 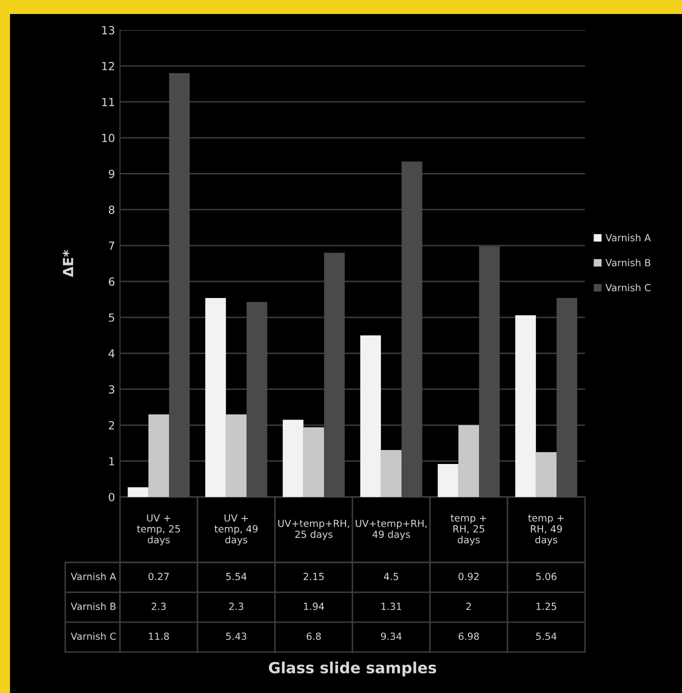 I want to click on legend-label: Varnish A, so click(x=628, y=238).